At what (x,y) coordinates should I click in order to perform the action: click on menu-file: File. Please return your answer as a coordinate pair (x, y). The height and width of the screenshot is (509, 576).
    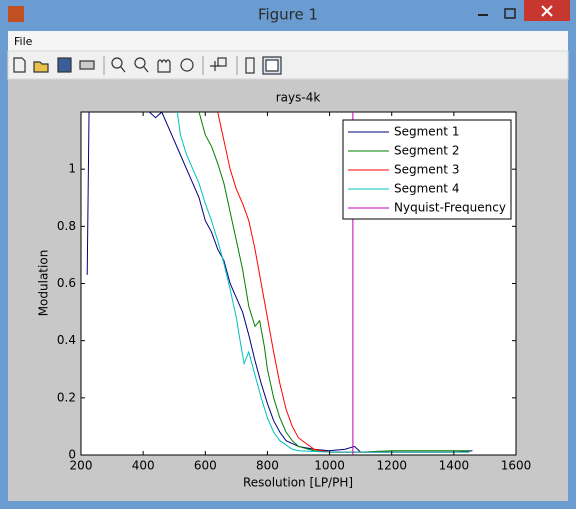
    Looking at the image, I should click on (23, 41).